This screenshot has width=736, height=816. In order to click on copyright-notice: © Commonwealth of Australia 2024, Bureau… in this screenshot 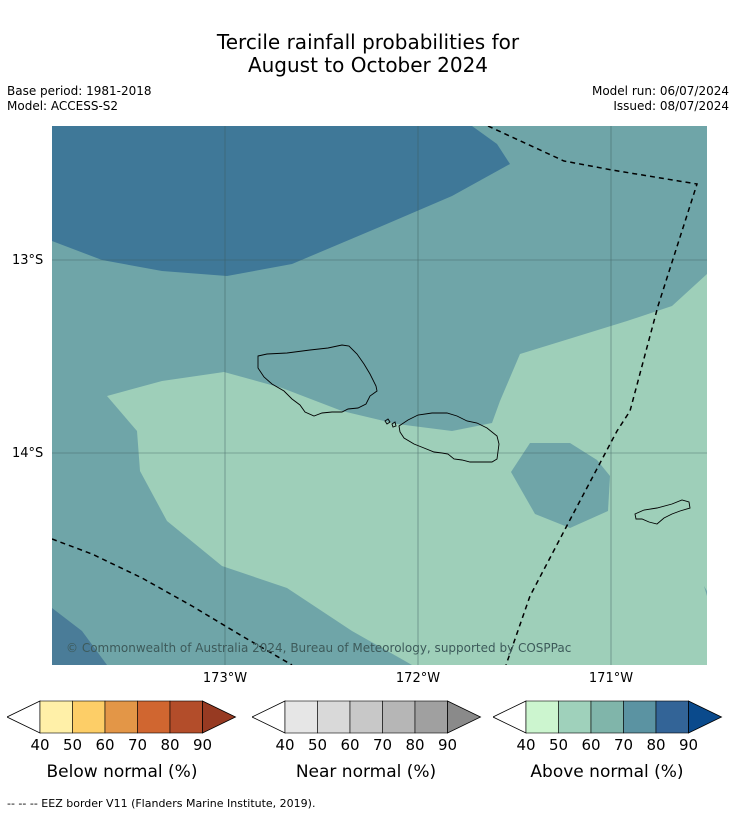, I will do `click(319, 648)`.